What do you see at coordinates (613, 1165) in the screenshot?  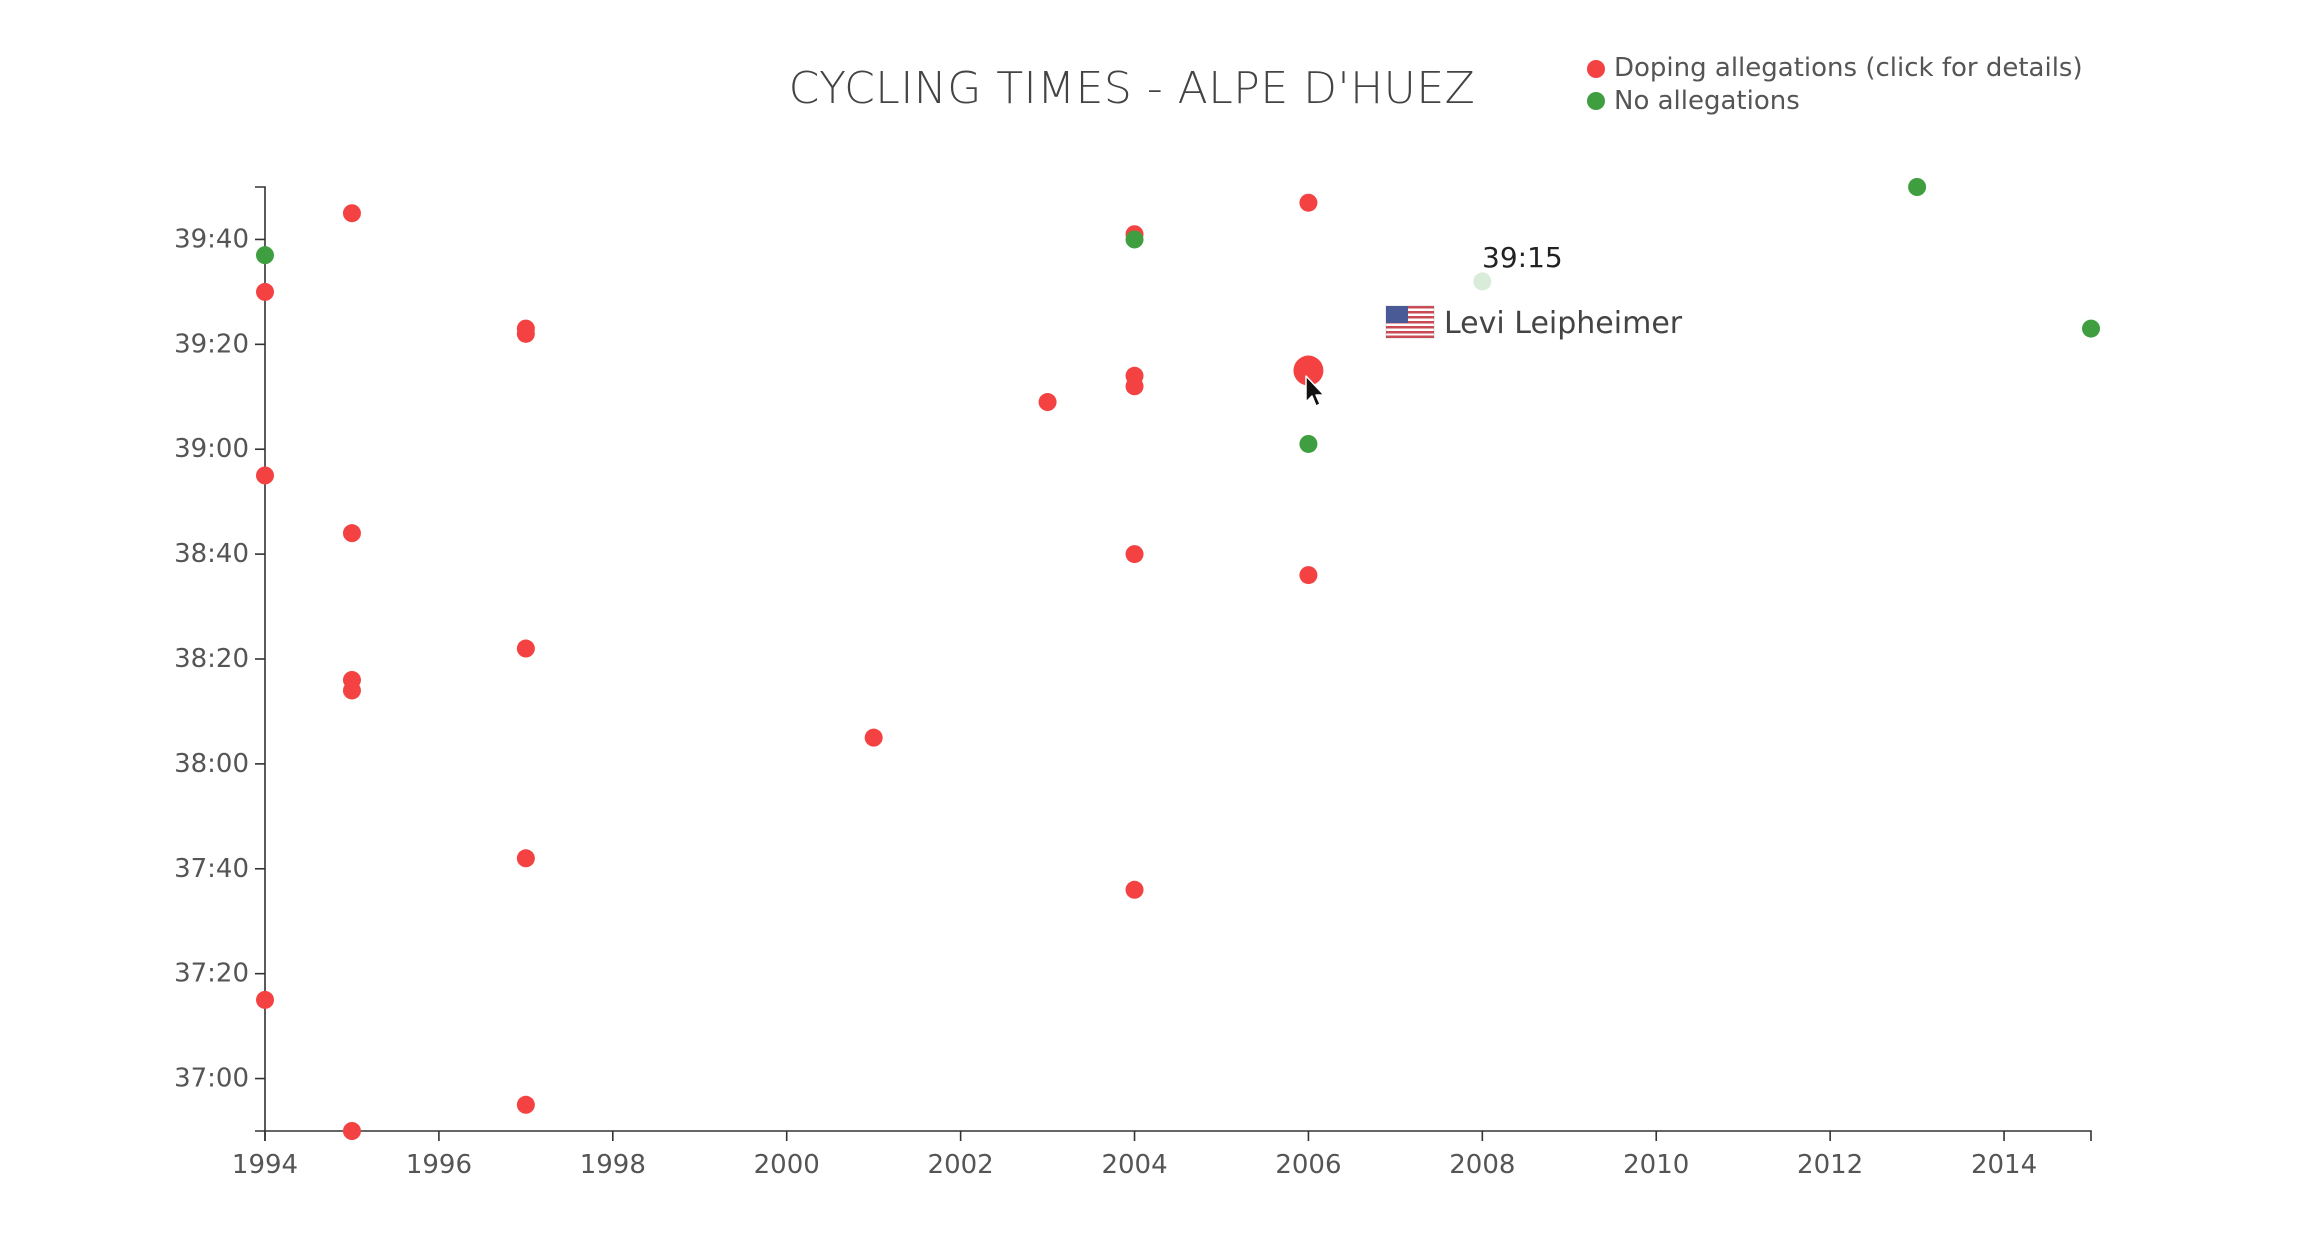 I see `x-tick-label: 1998` at bounding box center [613, 1165].